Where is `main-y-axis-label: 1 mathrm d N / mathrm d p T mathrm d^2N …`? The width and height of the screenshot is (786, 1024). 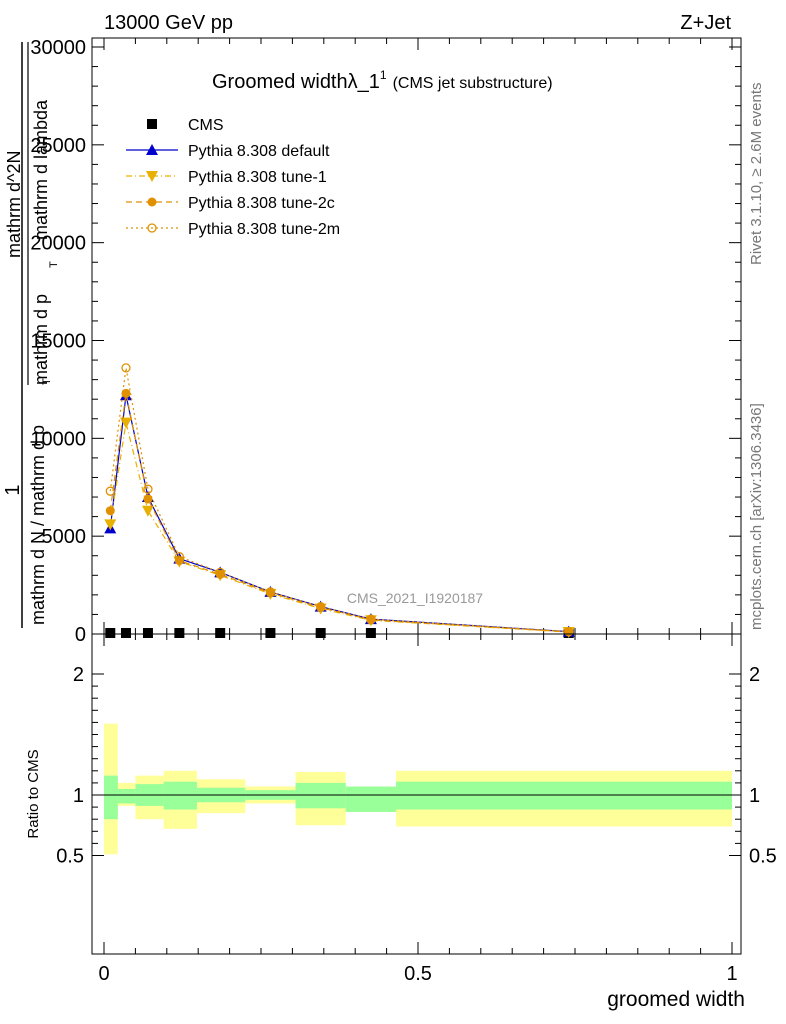 main-y-axis-label: 1 mathrm d N / mathrm d p T mathrm d^2N … is located at coordinates (31, 335).